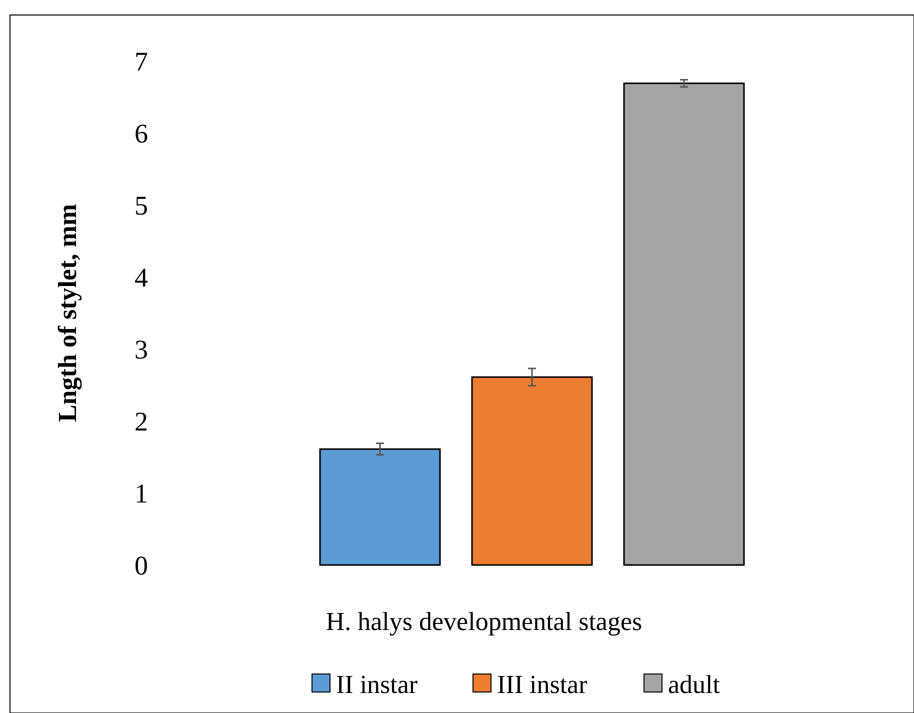 This screenshot has height=713, width=914. Describe the element at coordinates (694, 685) in the screenshot. I see `legend-label: adult` at that location.